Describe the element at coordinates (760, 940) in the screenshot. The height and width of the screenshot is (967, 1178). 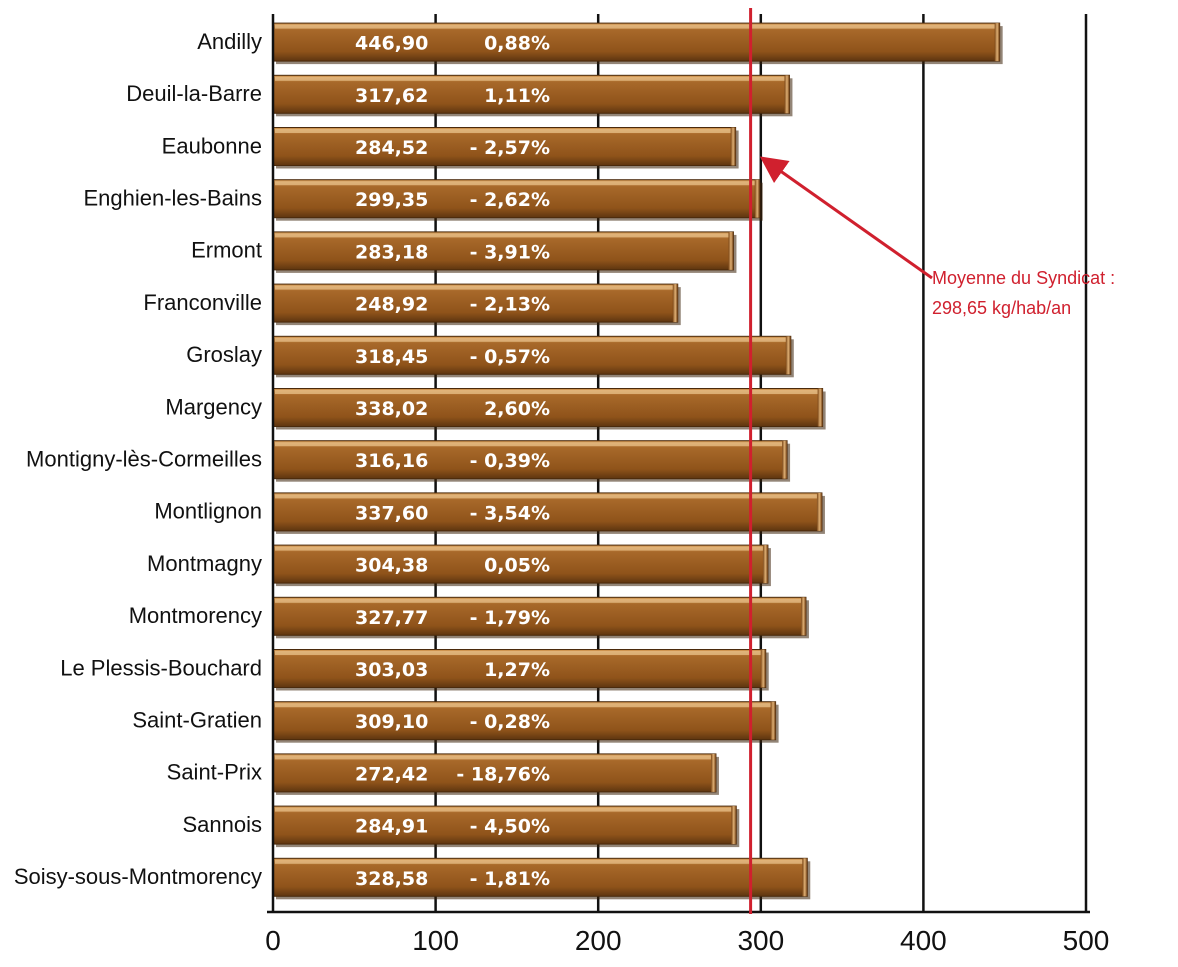
I see `x-tick-label-300: 300` at that location.